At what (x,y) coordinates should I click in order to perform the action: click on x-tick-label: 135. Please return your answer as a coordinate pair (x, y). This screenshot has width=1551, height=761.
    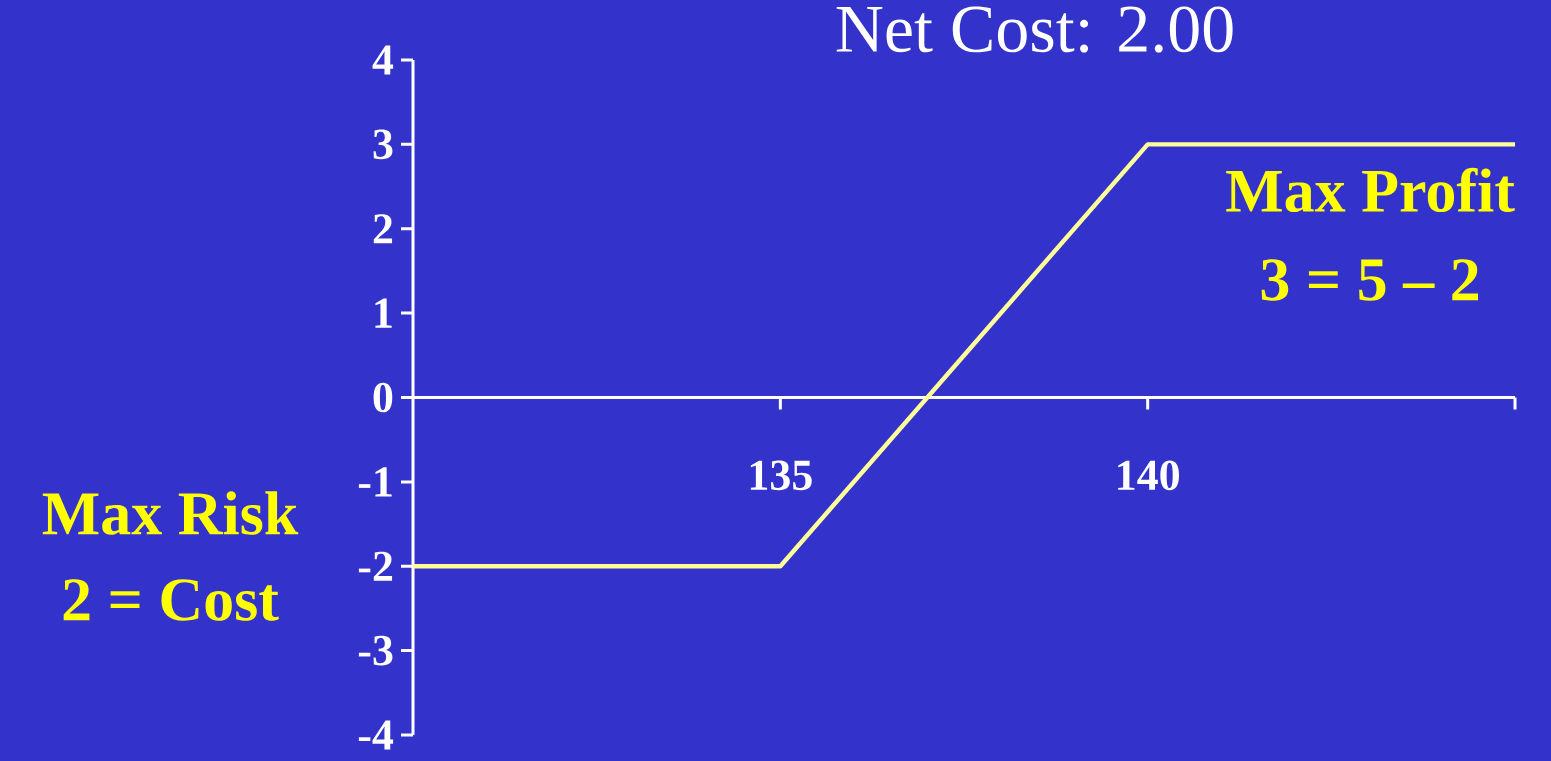
    Looking at the image, I should click on (781, 475).